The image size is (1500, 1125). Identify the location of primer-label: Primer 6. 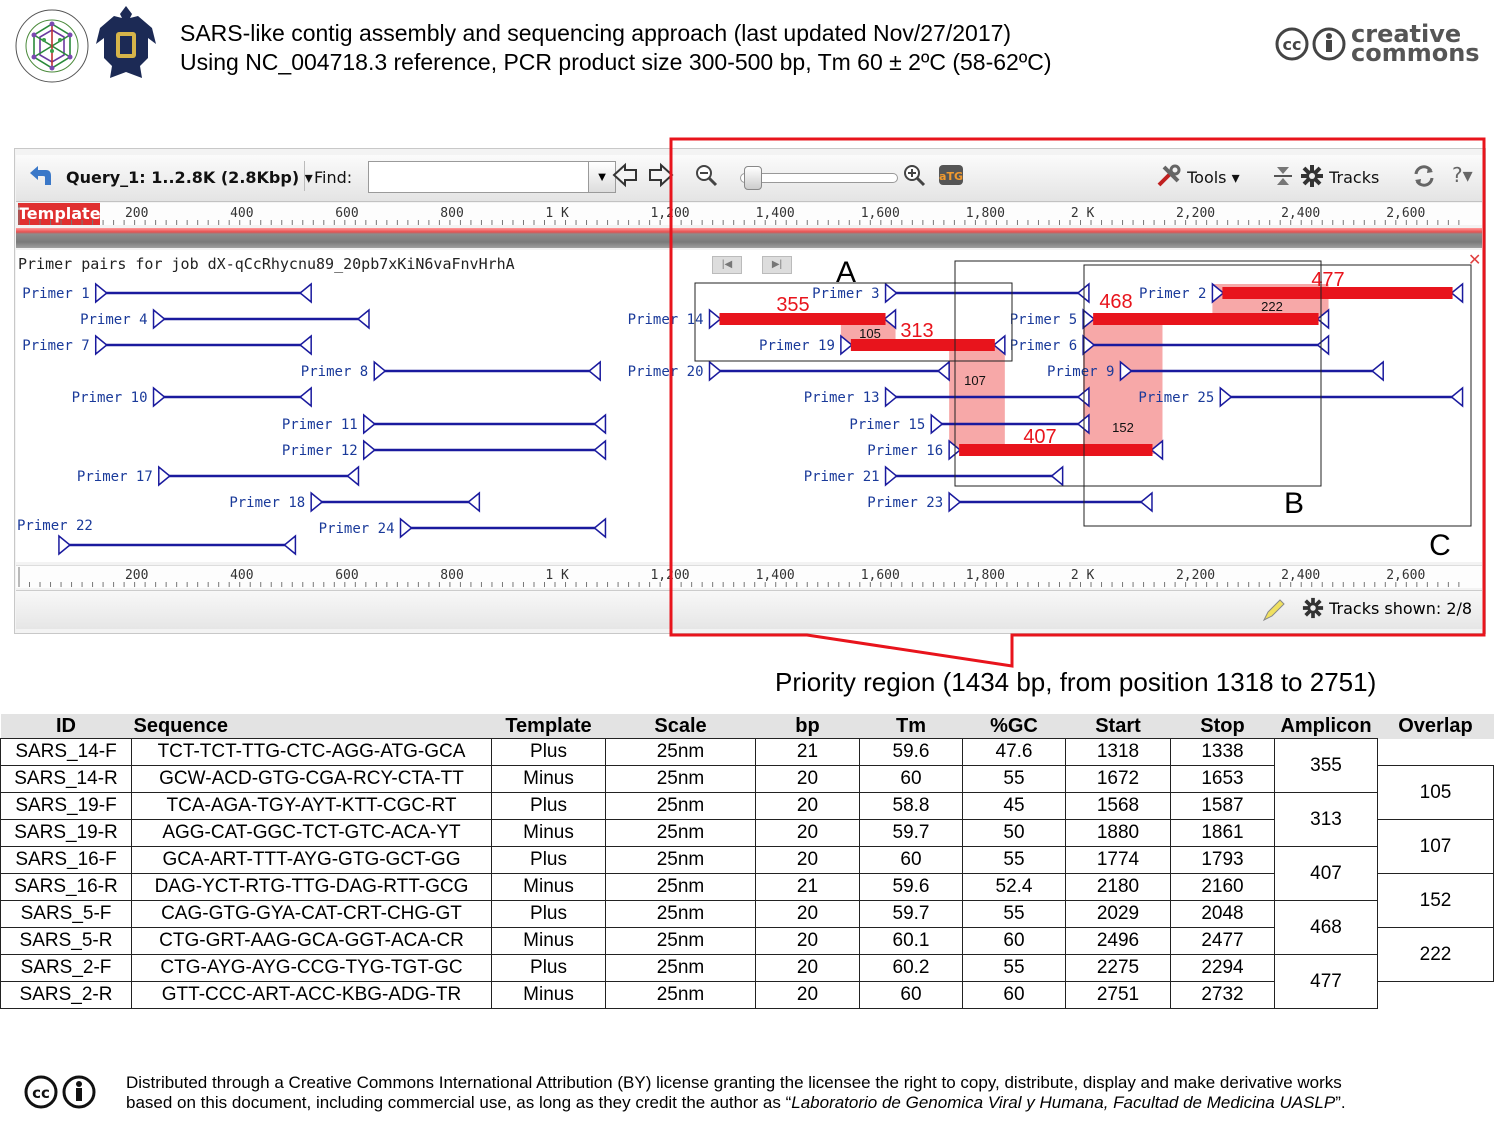
(1043, 346).